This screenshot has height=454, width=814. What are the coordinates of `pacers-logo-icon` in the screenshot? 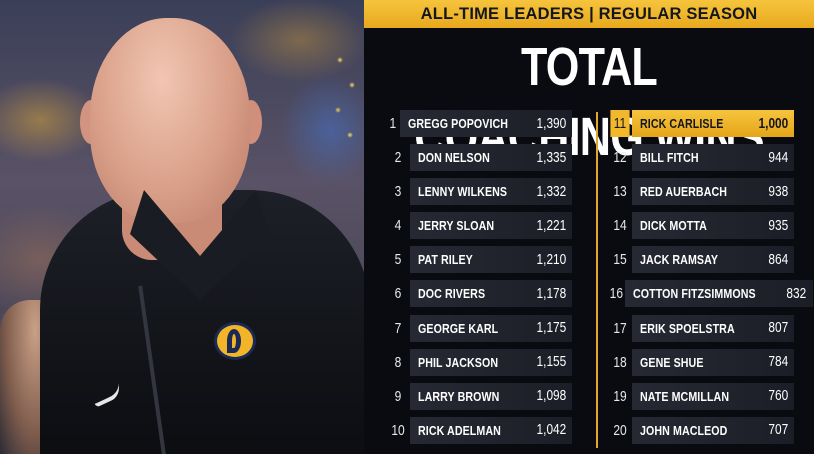 It's located at (235, 341).